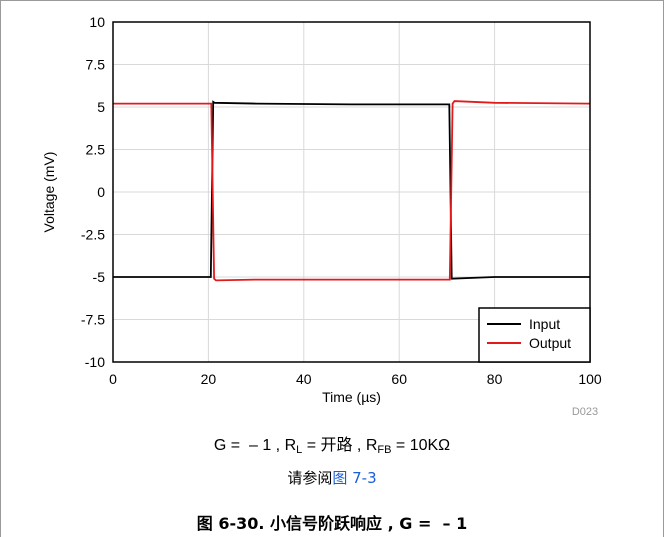 Image resolution: width=664 pixels, height=537 pixels. I want to click on circuit-condition-caption: G = – 1 , RL = 开路 , RFB = 10KΩ, so click(332, 443).